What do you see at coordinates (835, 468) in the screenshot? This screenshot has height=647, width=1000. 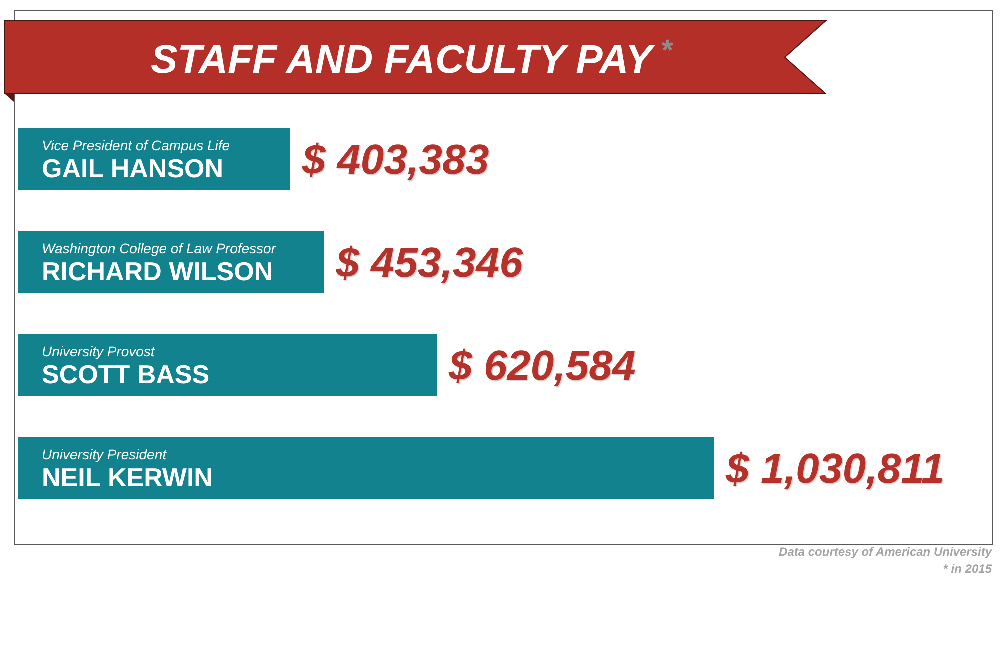 I see `data-label: $ 1,030,811` at bounding box center [835, 468].